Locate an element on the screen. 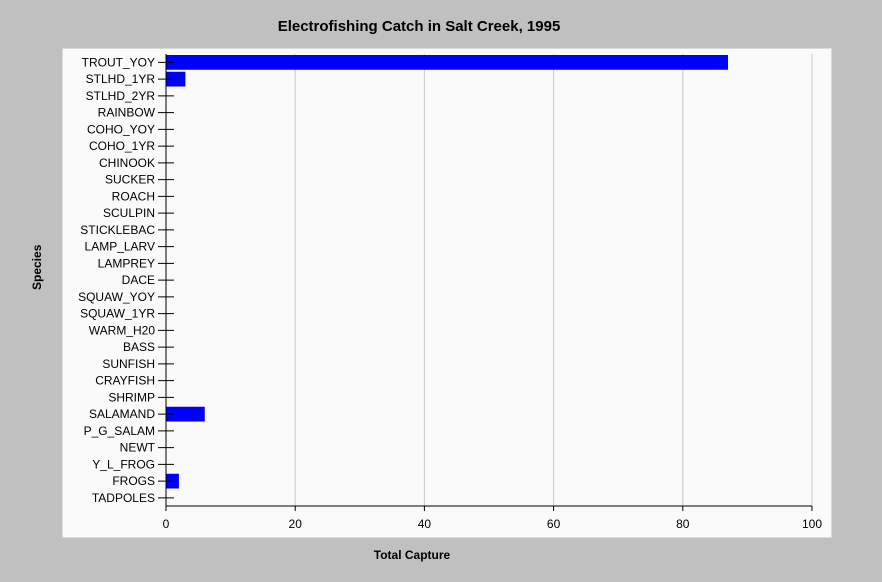  y-tick-label: CRAYFISH is located at coordinates (125, 381).